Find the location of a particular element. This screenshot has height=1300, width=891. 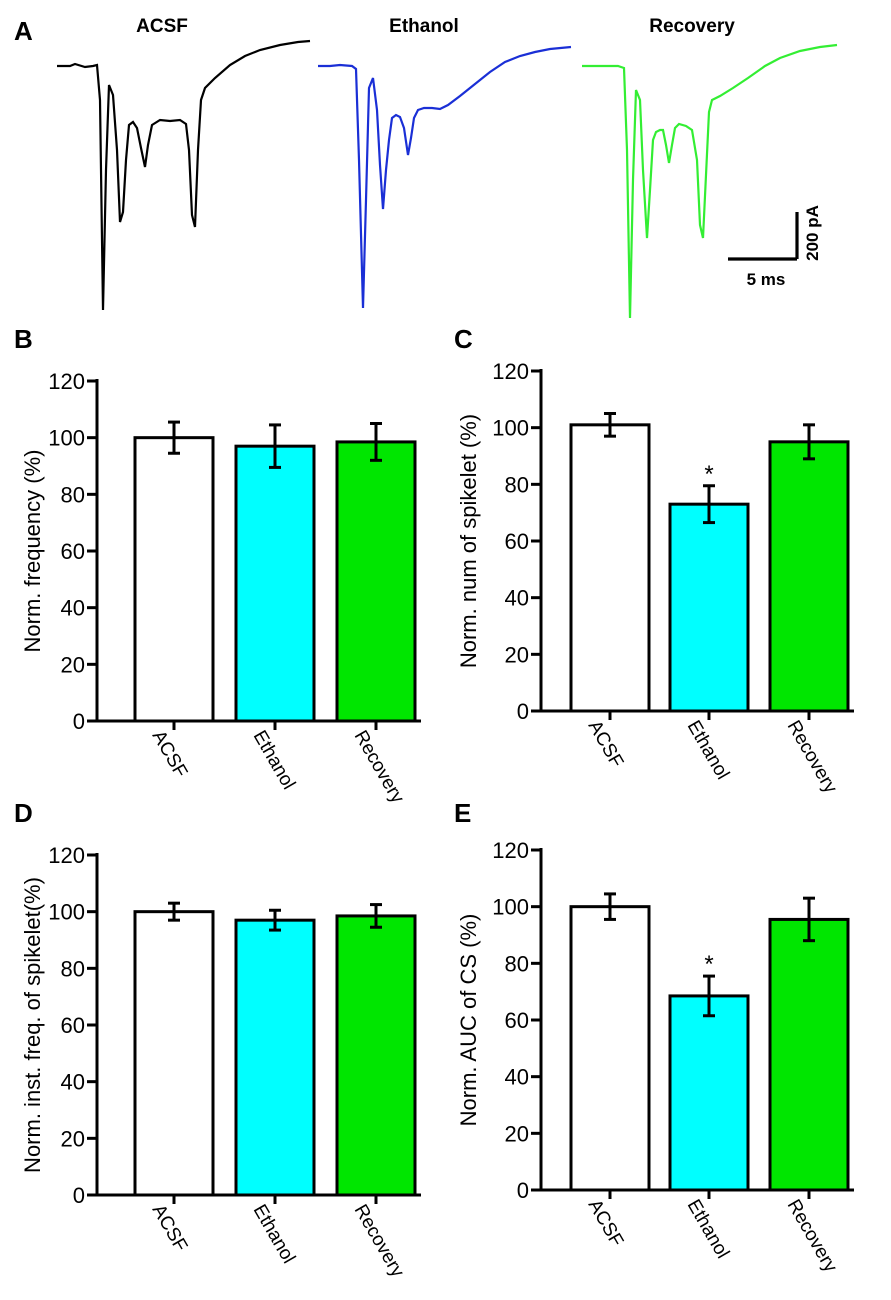

trace-title-recovery: Recovery is located at coordinates (692, 26).